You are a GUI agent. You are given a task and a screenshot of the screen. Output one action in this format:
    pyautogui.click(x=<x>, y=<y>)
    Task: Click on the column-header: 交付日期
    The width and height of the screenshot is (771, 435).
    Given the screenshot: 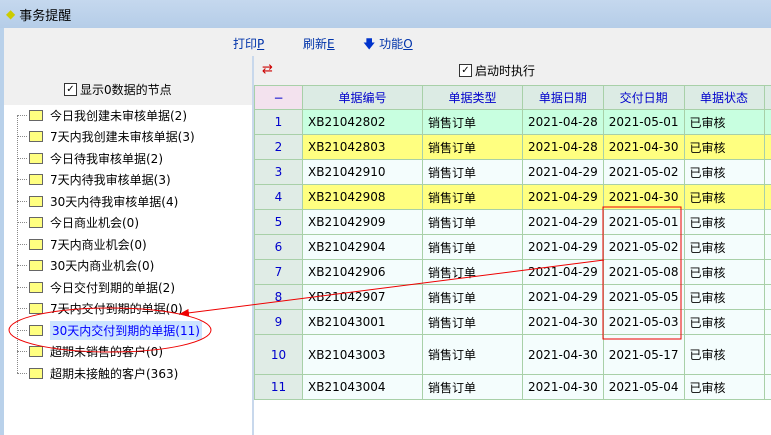 What is the action you would take?
    pyautogui.click(x=643, y=97)
    